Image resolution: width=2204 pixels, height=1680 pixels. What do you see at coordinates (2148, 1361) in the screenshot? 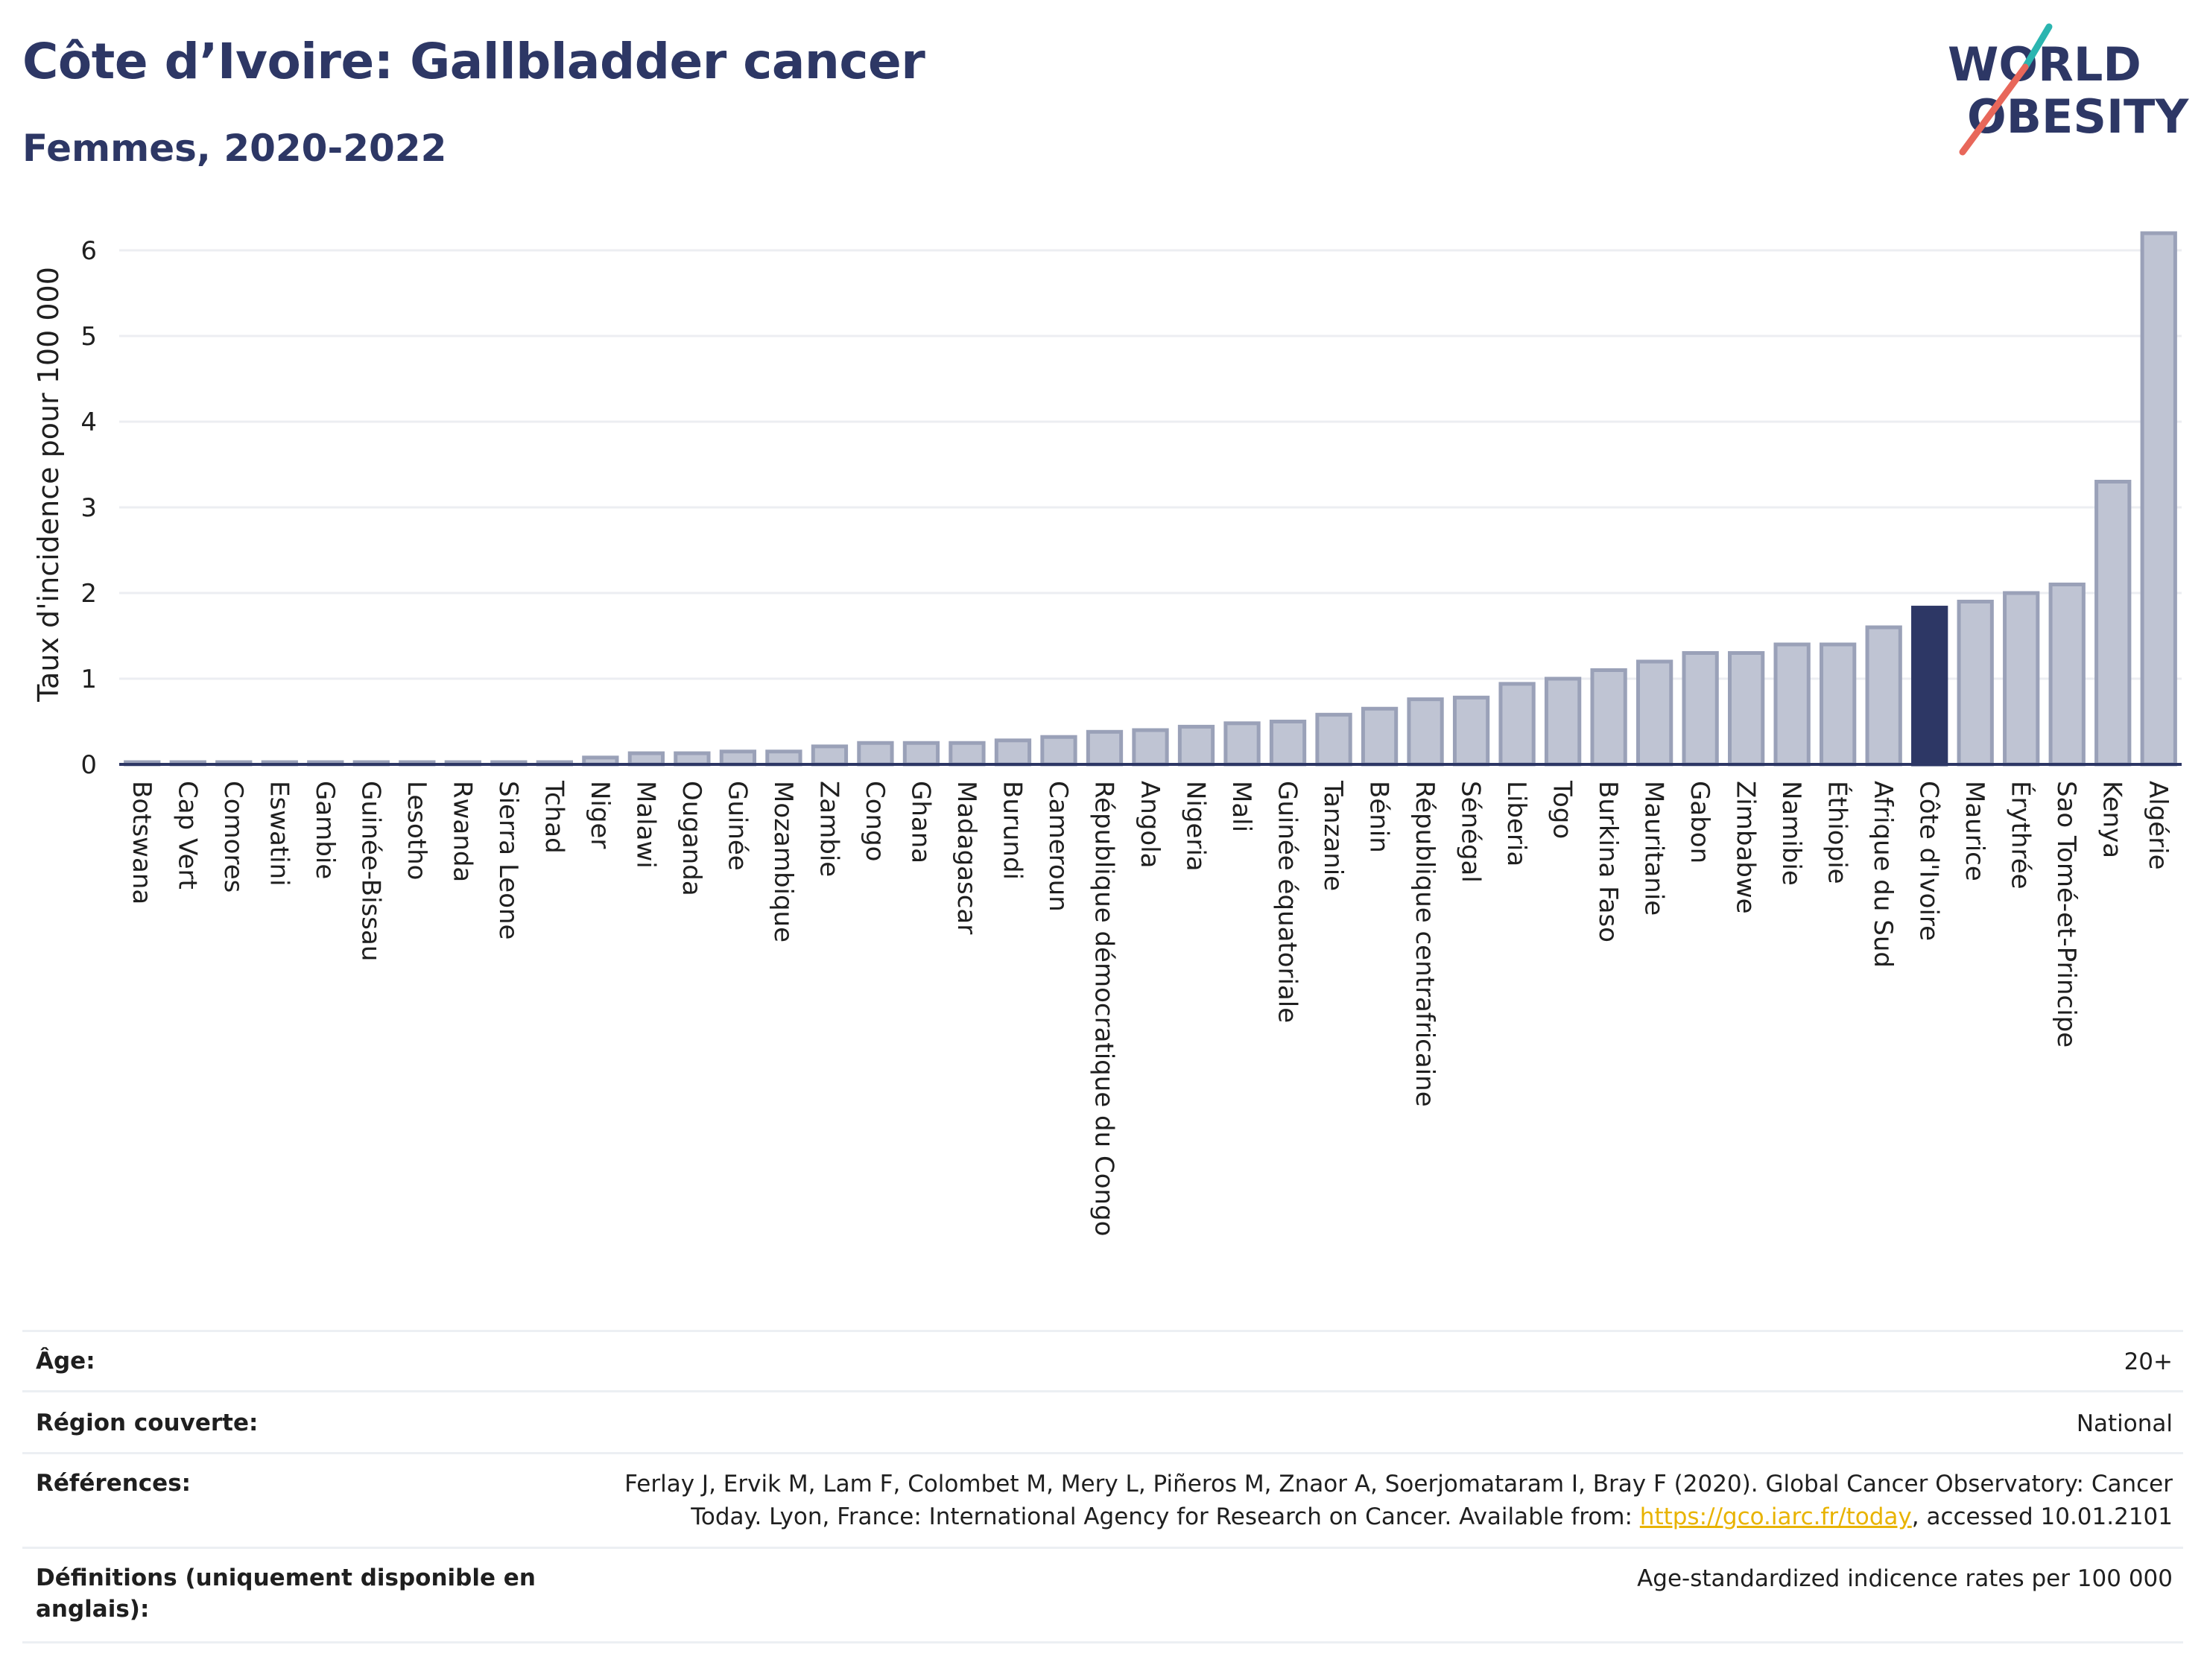
I see `age-value: 20+` at bounding box center [2148, 1361].